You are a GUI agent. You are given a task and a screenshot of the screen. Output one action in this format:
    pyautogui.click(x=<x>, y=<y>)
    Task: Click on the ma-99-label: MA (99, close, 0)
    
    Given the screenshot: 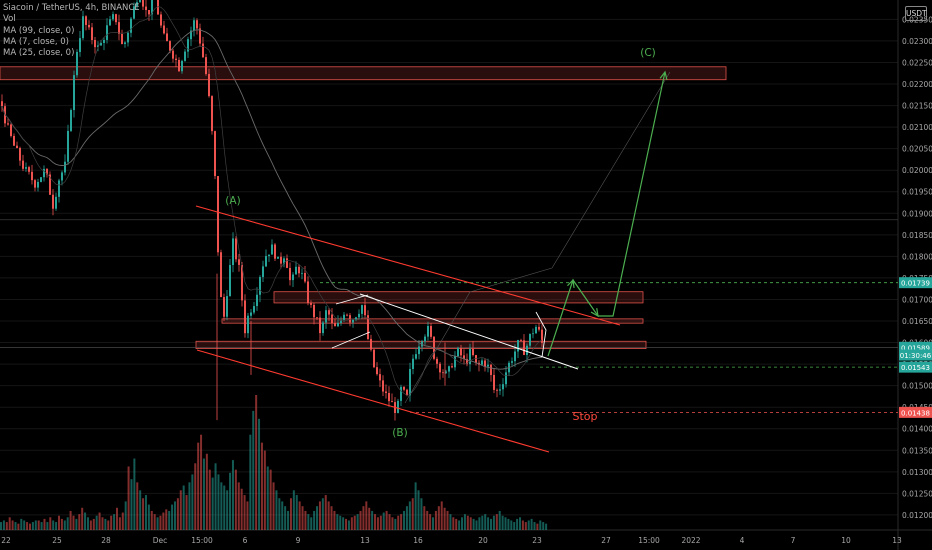 What is the action you would take?
    pyautogui.click(x=39, y=30)
    